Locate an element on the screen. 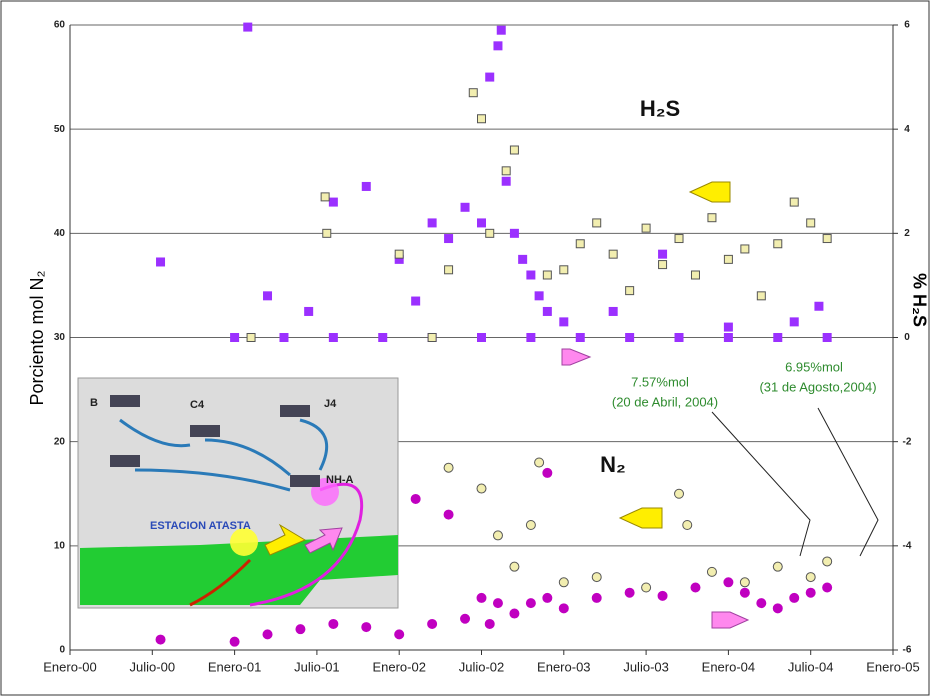 The image size is (930, 696). inset-label: J4 is located at coordinates (330, 404).